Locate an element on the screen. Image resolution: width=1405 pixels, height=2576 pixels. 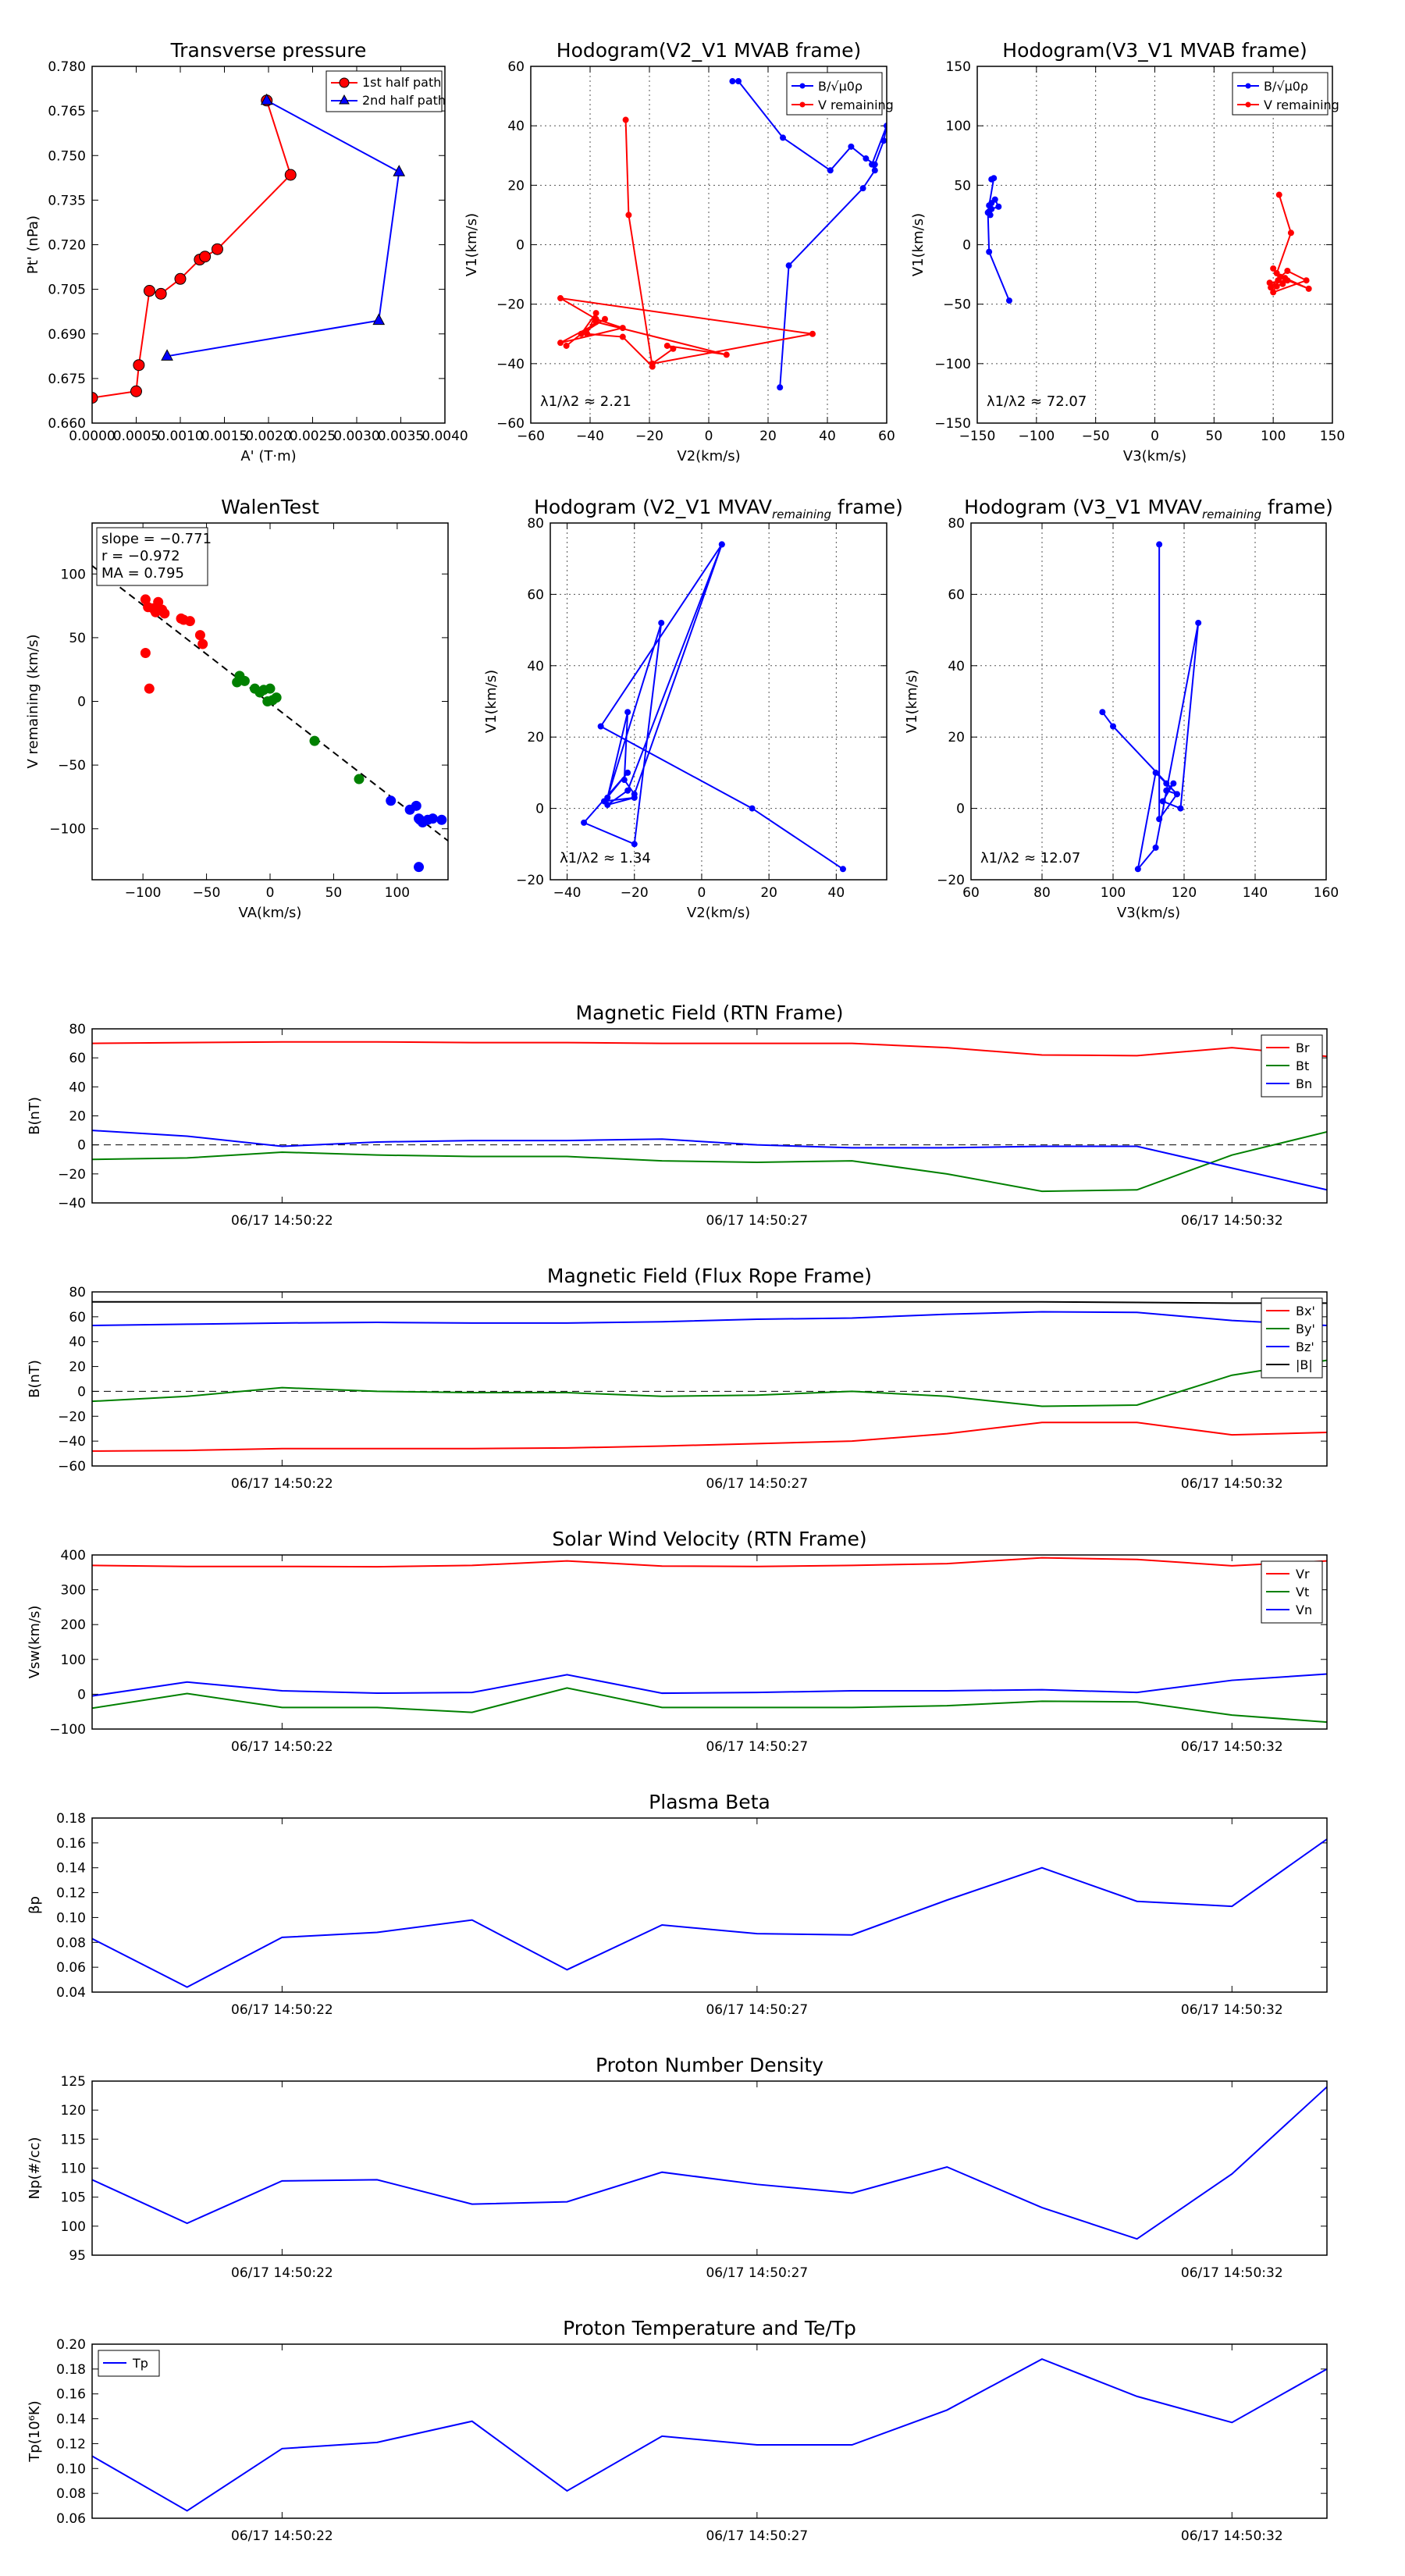
series-beta is located at coordinates (710, 1913).